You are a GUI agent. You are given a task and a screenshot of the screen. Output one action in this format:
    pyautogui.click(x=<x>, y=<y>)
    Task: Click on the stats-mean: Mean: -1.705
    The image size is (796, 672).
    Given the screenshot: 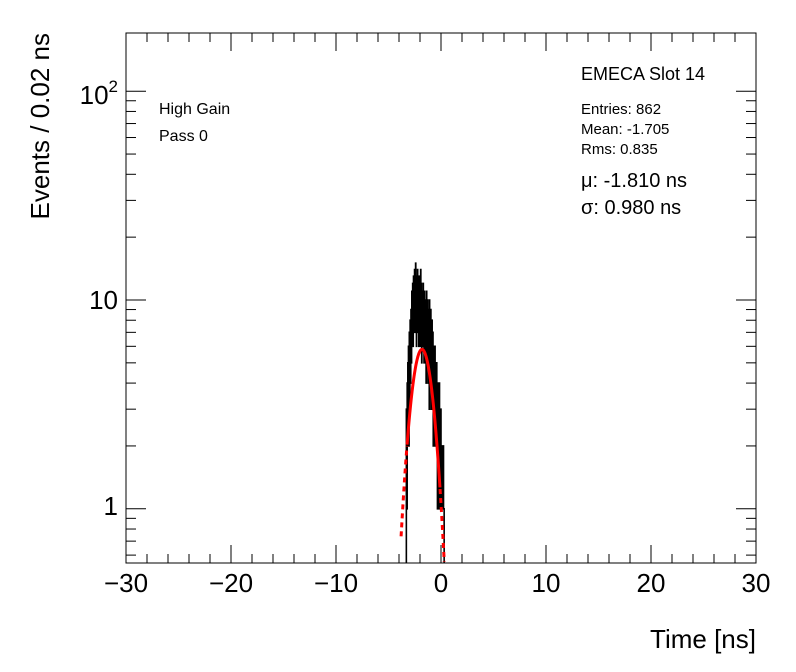 What is the action you would take?
    pyautogui.click(x=625, y=129)
    